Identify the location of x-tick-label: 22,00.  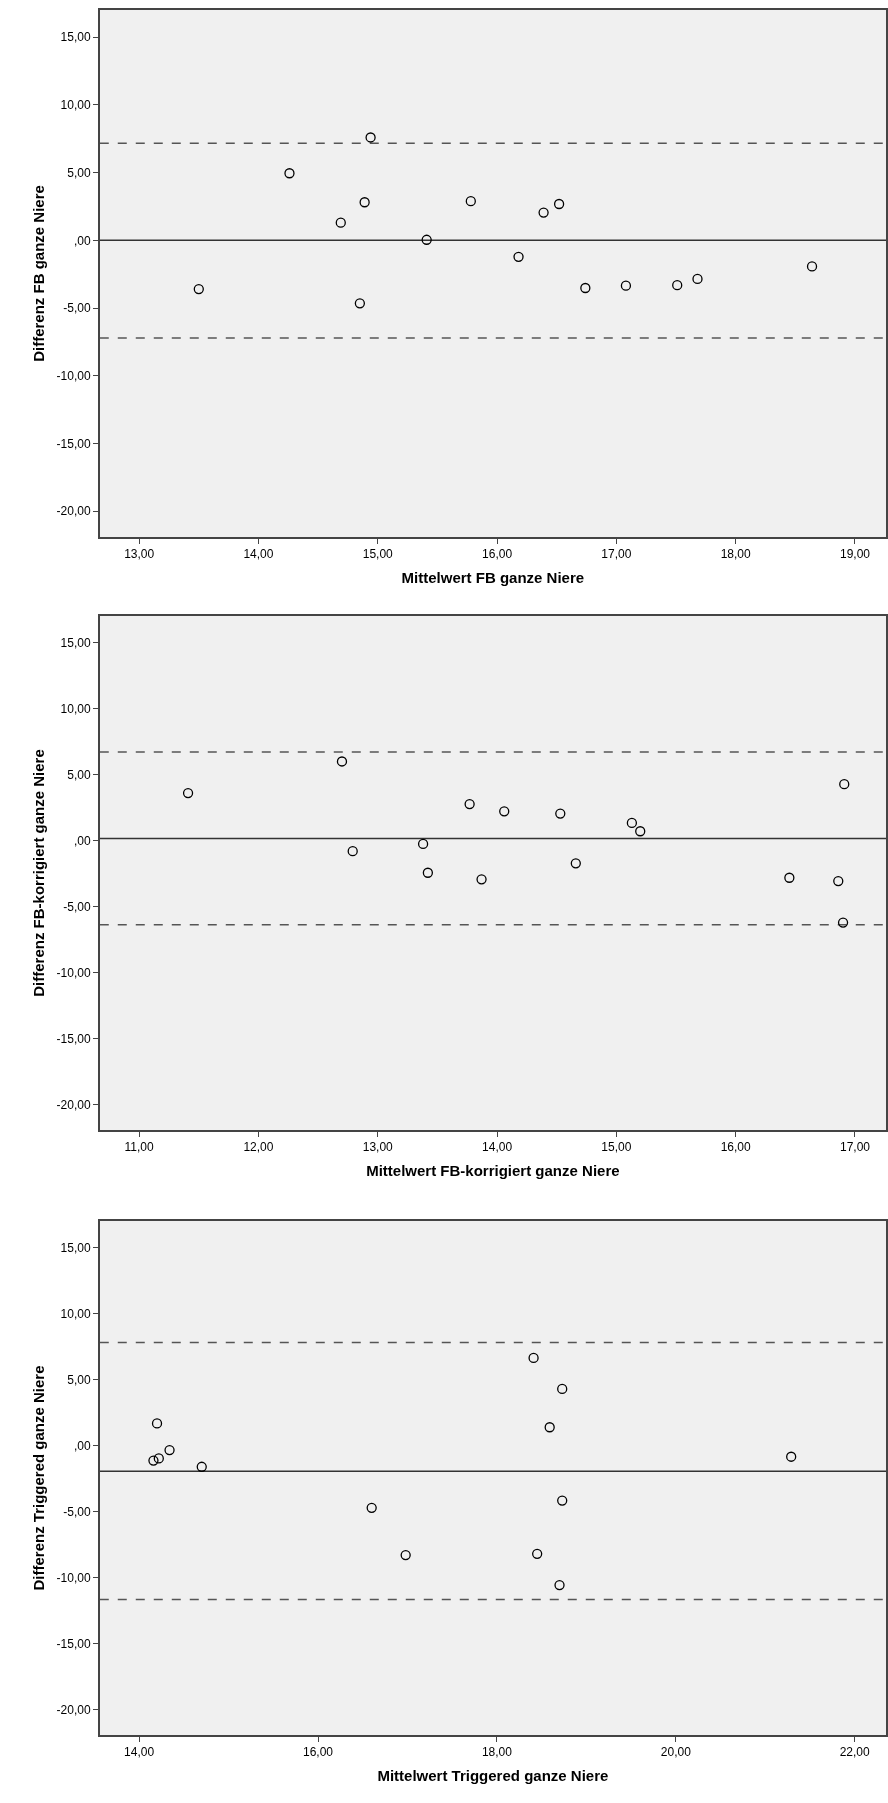
(855, 1752).